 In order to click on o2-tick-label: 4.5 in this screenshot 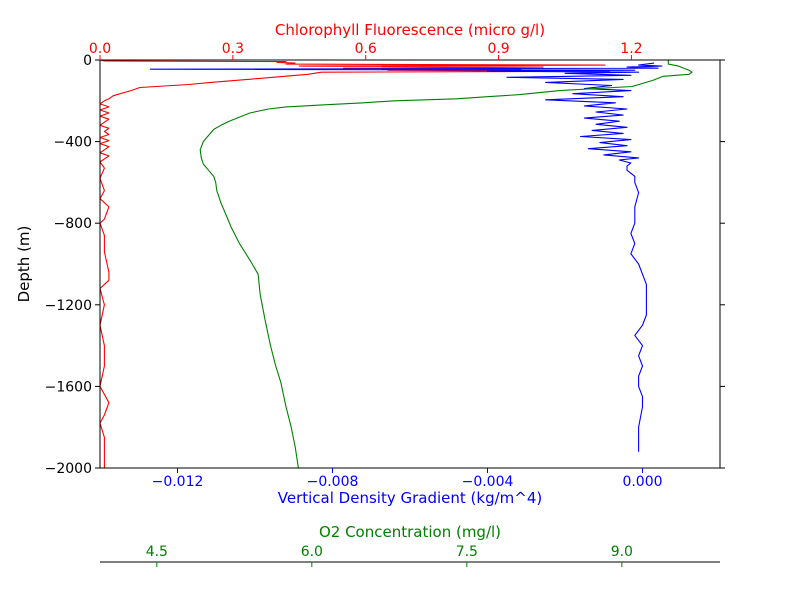, I will do `click(157, 552)`.